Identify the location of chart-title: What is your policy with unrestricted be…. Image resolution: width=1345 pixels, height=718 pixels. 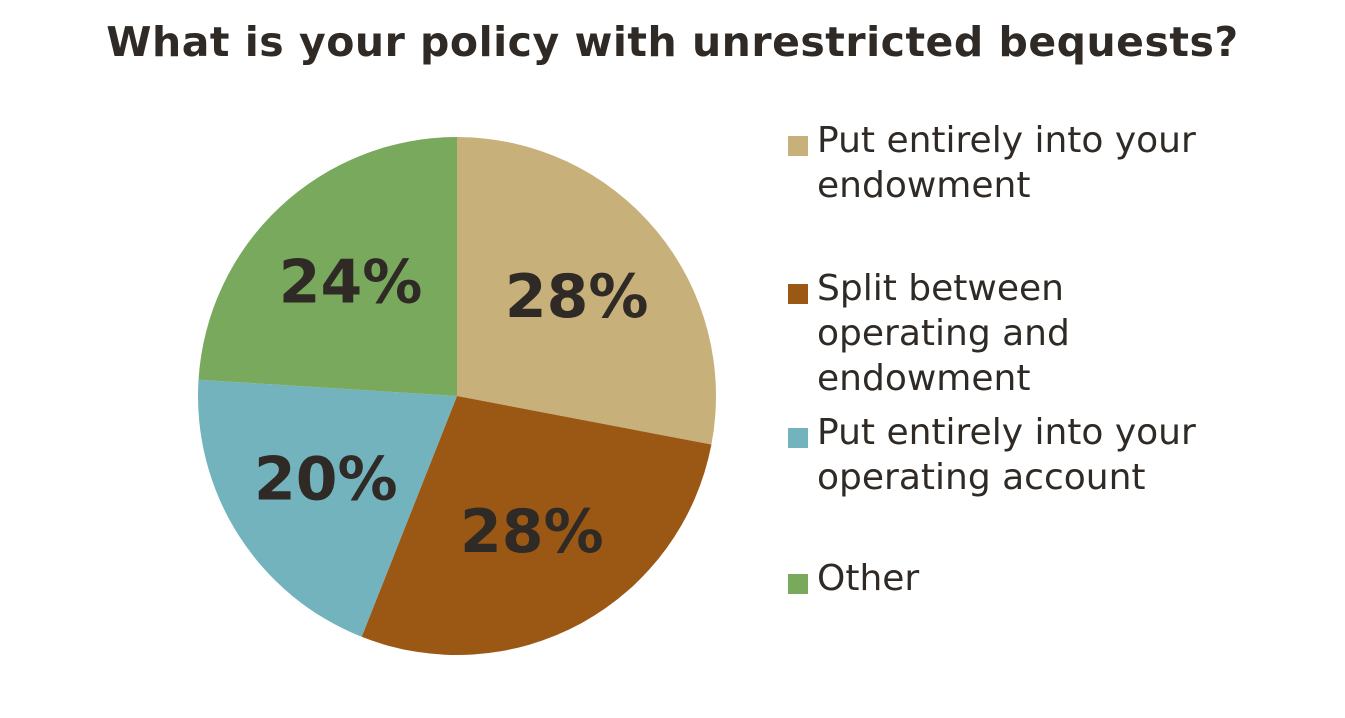
(672, 42).